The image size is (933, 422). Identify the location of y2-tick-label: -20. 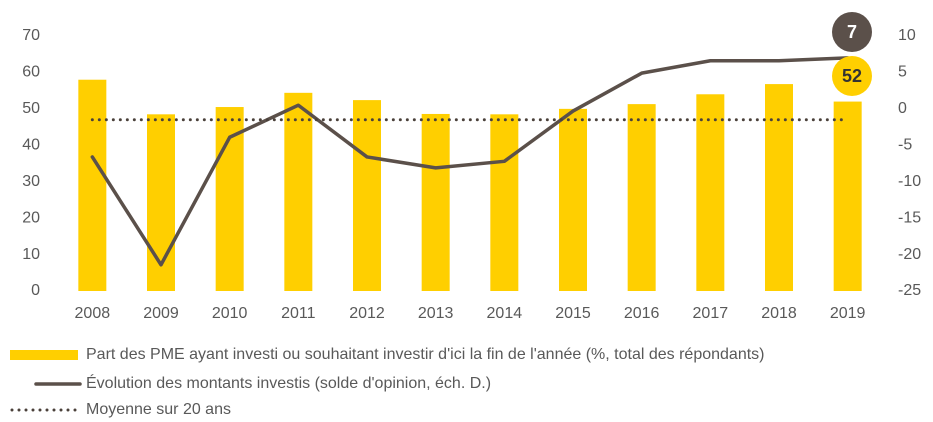
(909, 254).